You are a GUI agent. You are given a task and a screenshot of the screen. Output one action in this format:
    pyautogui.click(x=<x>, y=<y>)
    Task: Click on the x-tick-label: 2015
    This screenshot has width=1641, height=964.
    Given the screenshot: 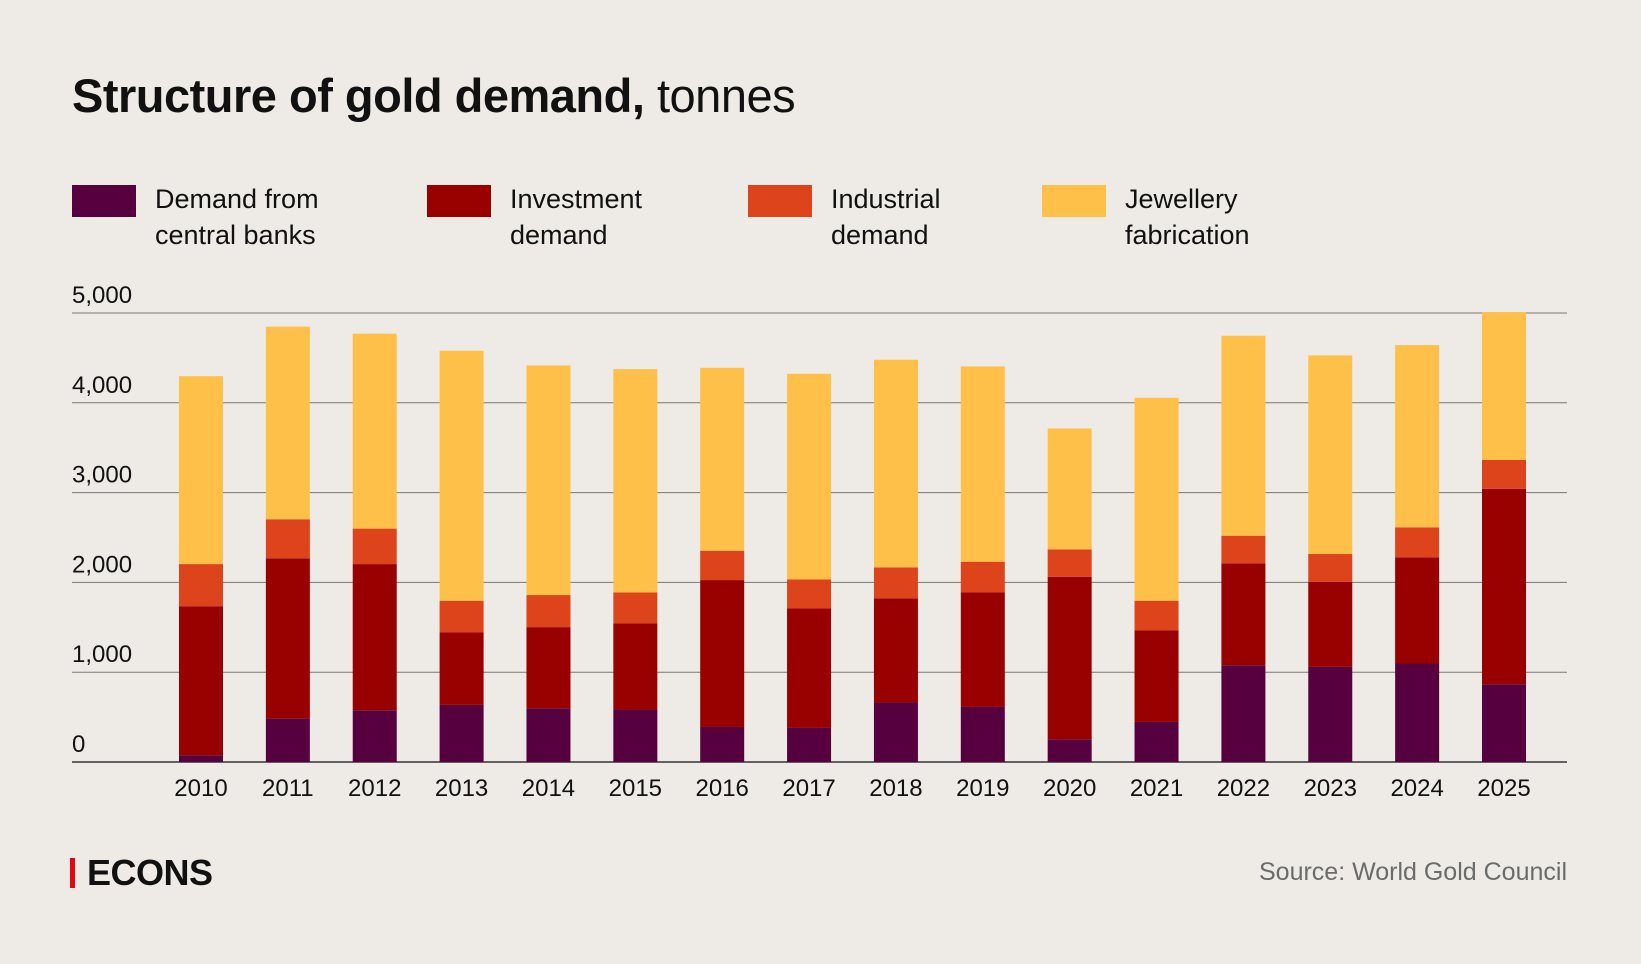 What is the action you would take?
    pyautogui.click(x=635, y=788)
    